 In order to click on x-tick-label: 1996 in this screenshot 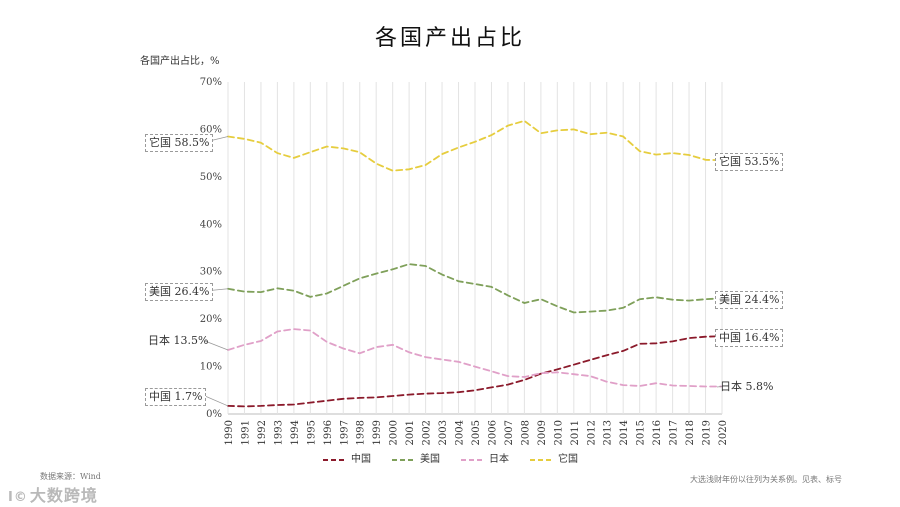, I will do `click(328, 432)`.